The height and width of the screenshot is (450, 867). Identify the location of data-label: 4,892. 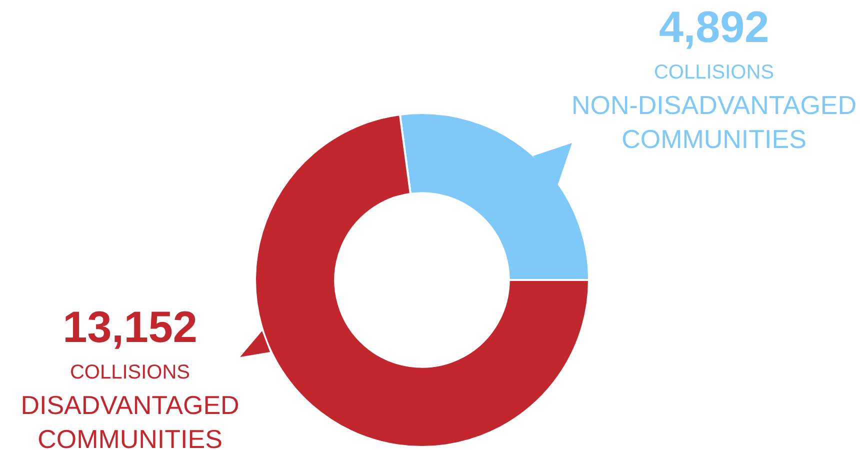
(714, 27).